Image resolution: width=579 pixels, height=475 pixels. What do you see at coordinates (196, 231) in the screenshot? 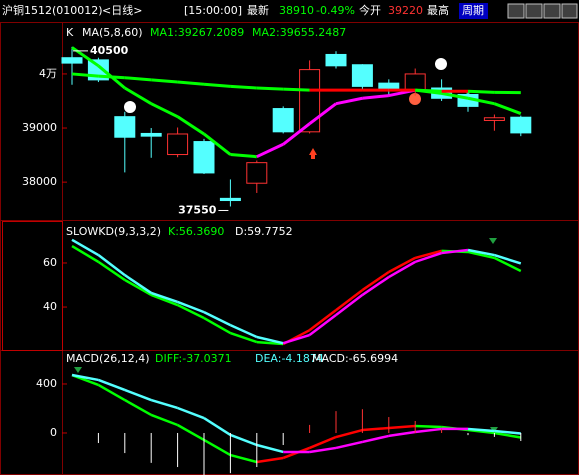
I see `legend: K:56.3690` at bounding box center [196, 231].